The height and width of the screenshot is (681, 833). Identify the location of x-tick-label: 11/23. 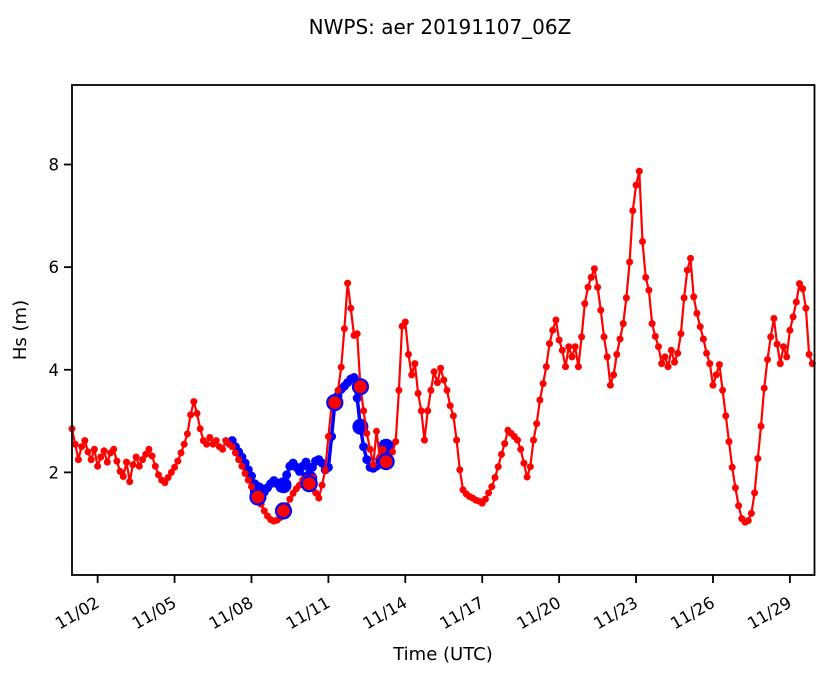
(615, 613).